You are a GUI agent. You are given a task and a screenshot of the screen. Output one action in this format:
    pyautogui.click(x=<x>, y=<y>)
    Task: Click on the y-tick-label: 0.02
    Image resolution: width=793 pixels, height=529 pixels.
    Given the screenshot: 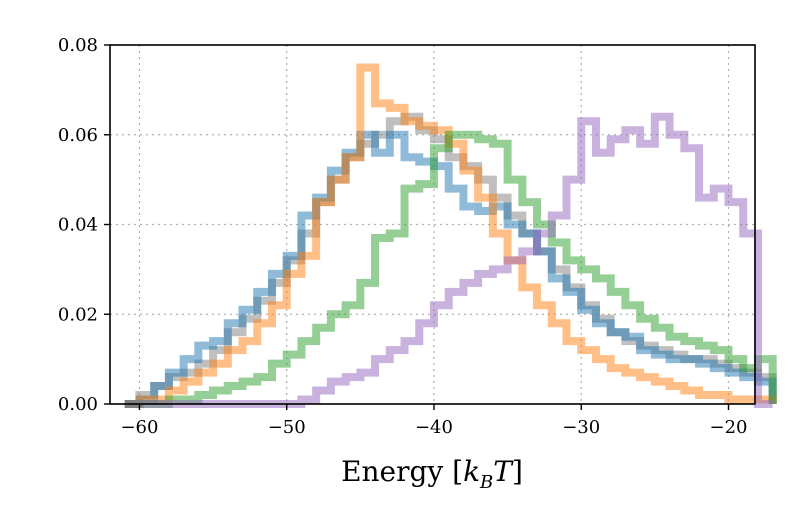 What is the action you would take?
    pyautogui.click(x=78, y=314)
    